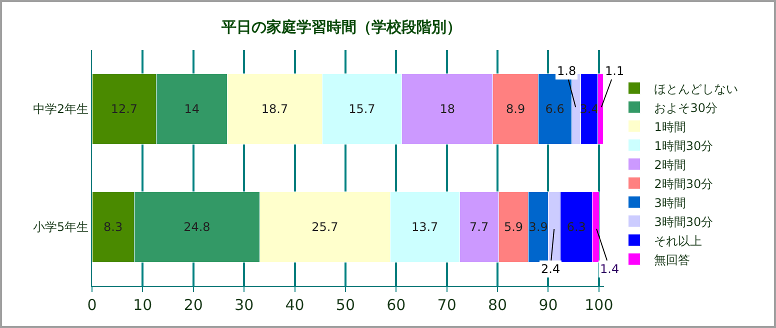 Image resolution: width=776 pixels, height=328 pixels. Describe the element at coordinates (60, 227) in the screenshot. I see `y-tick-label: 小学5年生` at that location.